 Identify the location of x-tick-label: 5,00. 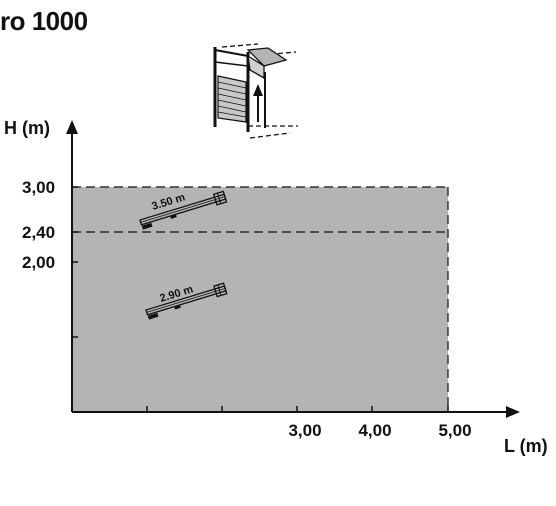
(454, 430).